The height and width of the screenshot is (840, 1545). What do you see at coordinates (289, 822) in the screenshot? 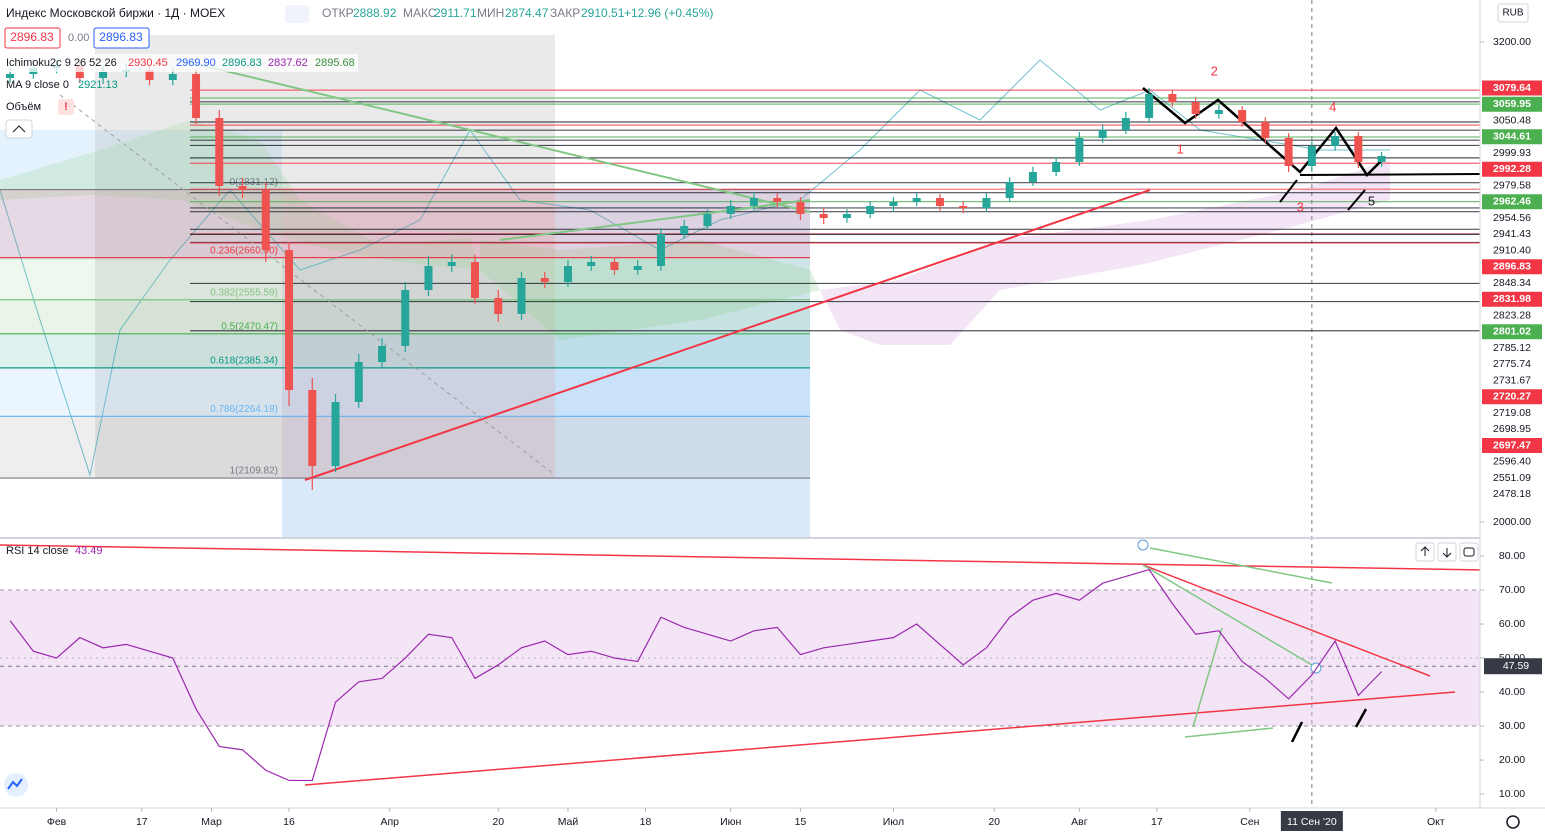
I see `x-tick-label: 16` at bounding box center [289, 822].